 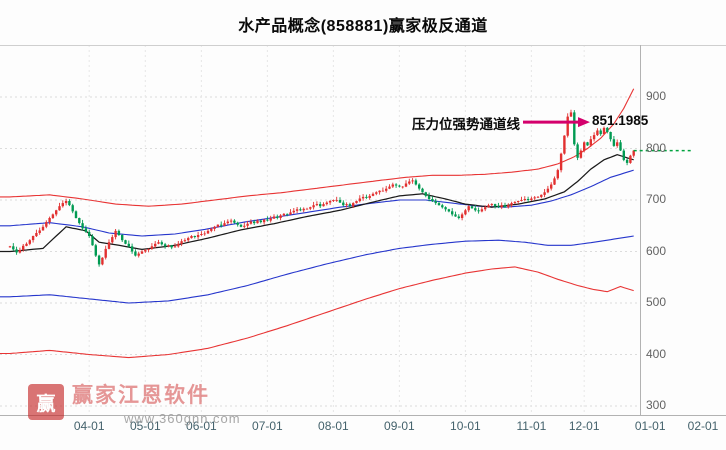 What do you see at coordinates (317, 269) in the screenshot?
I see `lower-blue-rail` at bounding box center [317, 269].